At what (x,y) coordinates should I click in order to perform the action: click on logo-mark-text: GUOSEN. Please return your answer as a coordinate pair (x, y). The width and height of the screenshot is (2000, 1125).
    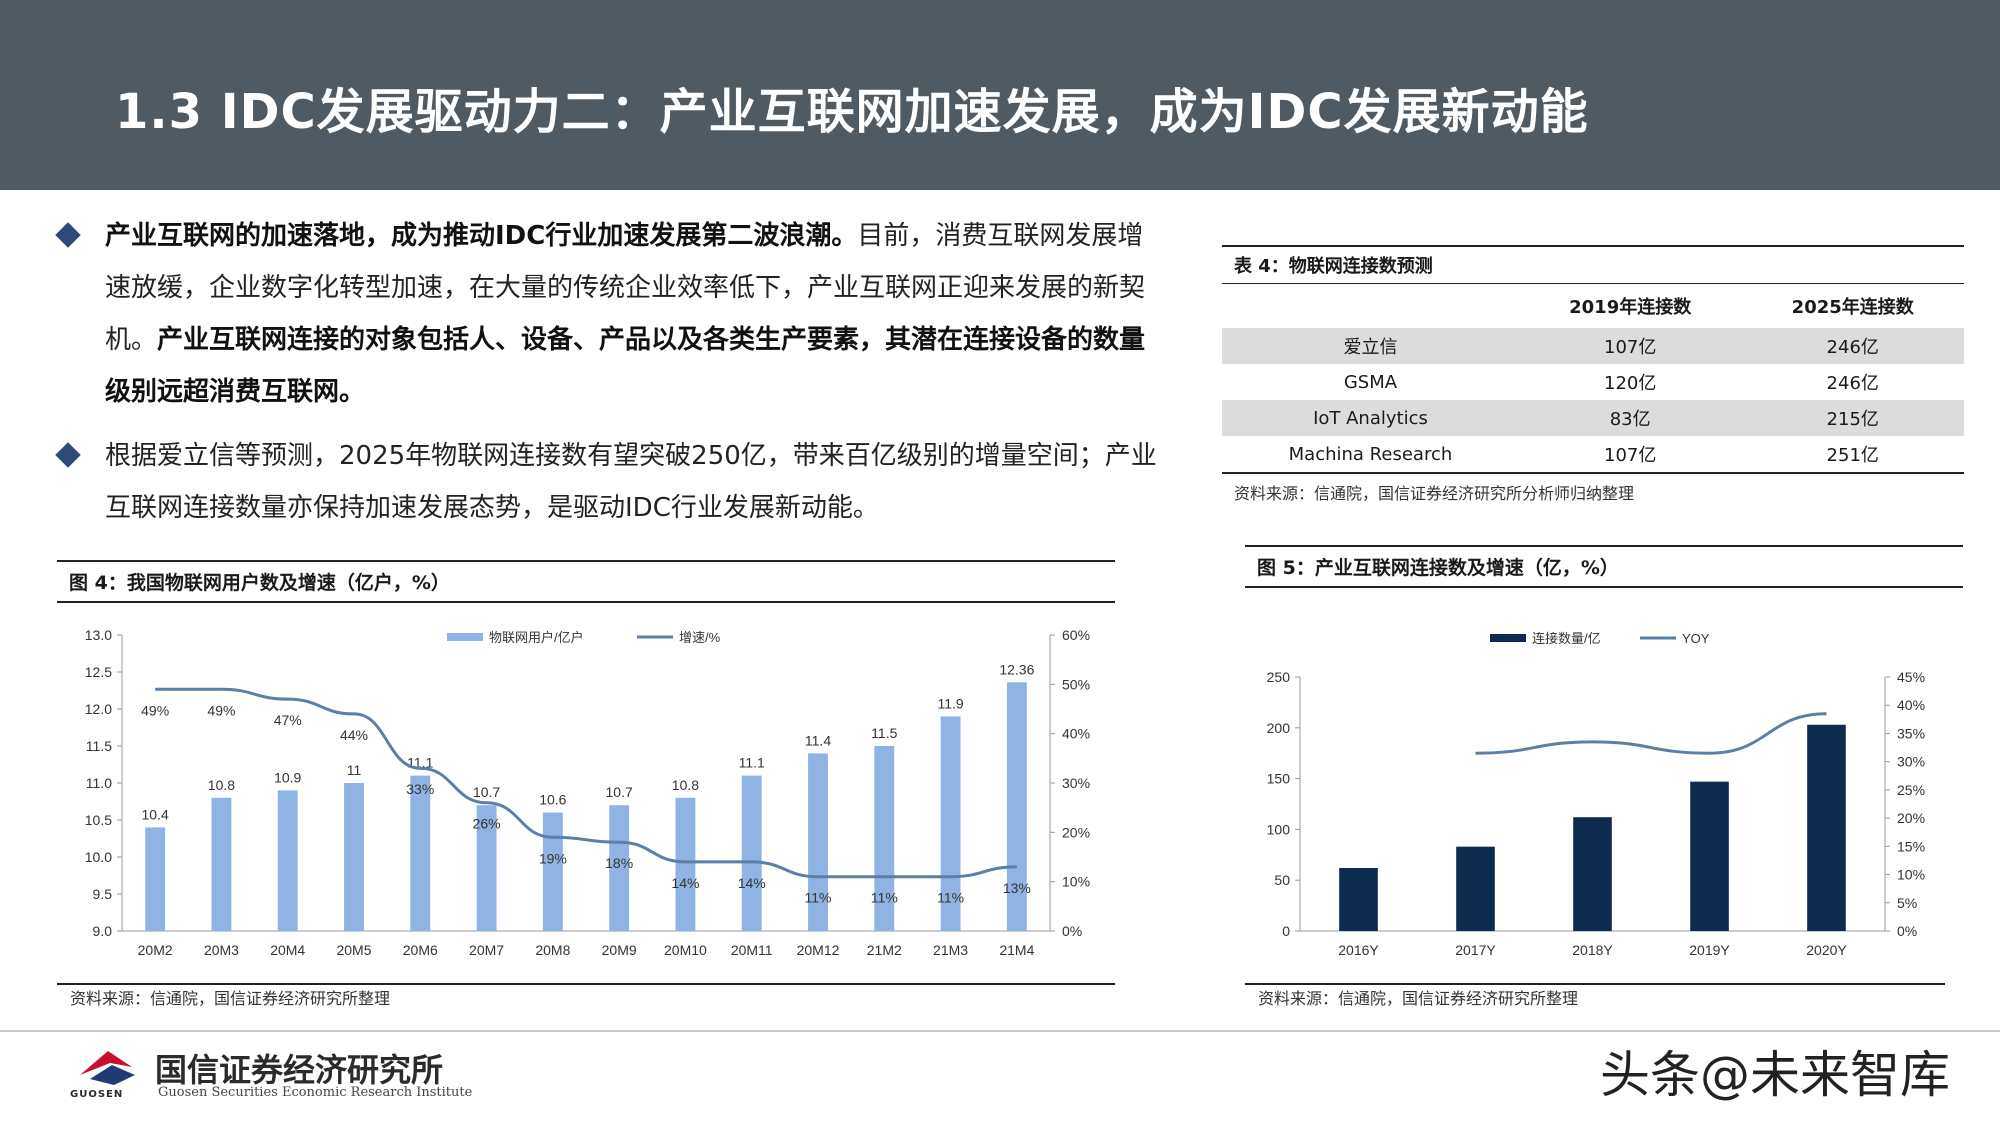
    Looking at the image, I should click on (97, 1094).